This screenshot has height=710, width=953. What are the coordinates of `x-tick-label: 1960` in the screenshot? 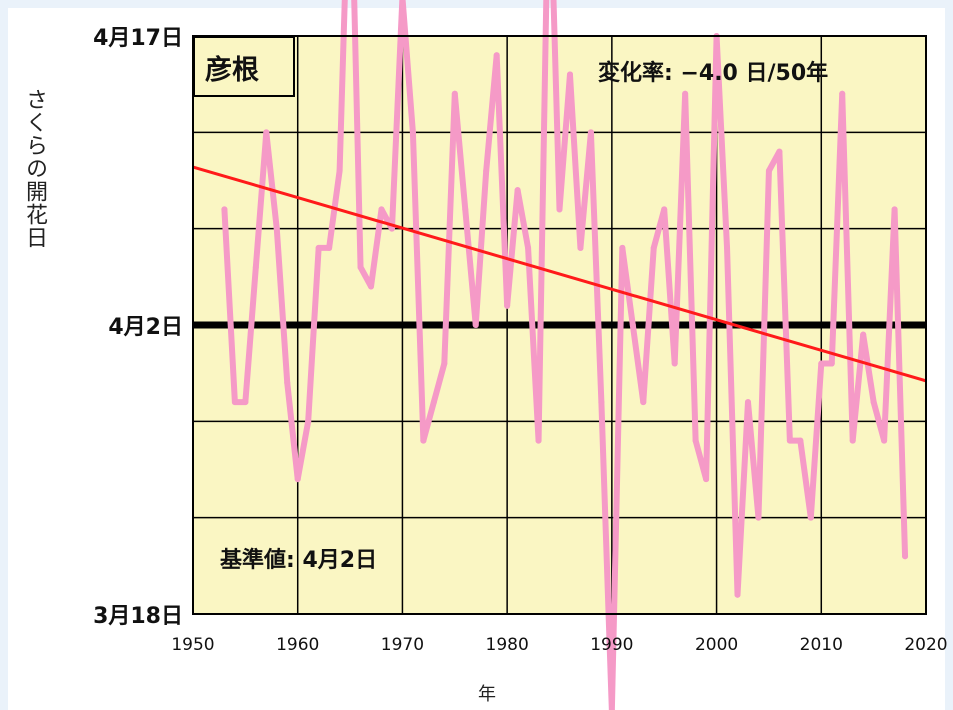 It's located at (297, 645).